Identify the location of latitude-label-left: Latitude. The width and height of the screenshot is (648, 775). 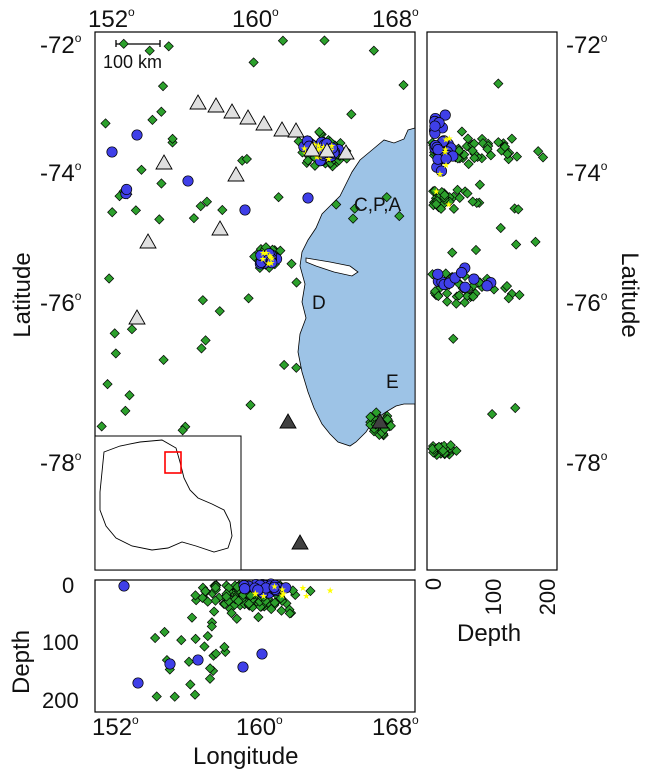
(22, 295).